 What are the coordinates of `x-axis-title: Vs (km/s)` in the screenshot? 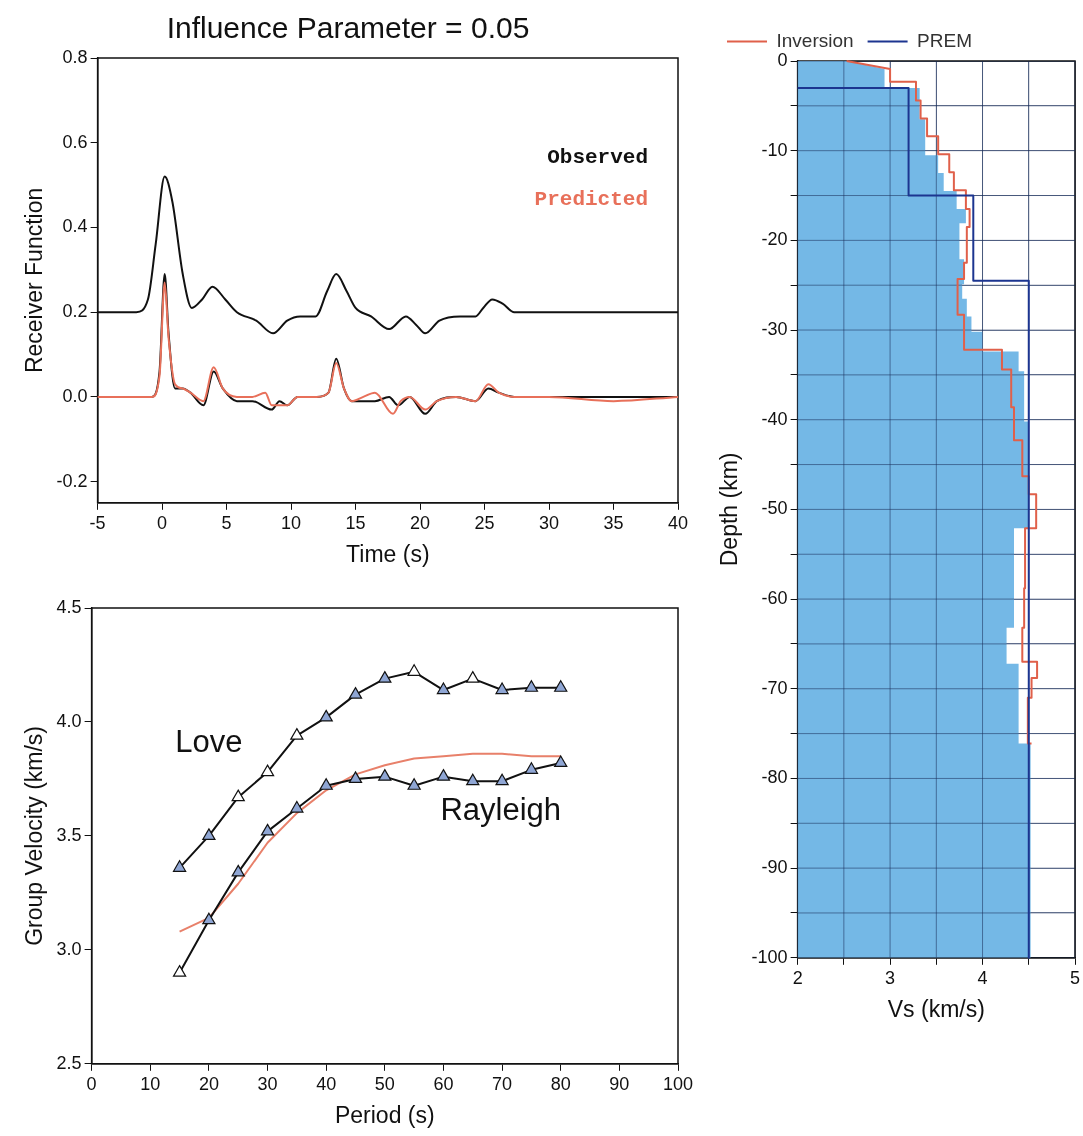 It's located at (936, 1008).